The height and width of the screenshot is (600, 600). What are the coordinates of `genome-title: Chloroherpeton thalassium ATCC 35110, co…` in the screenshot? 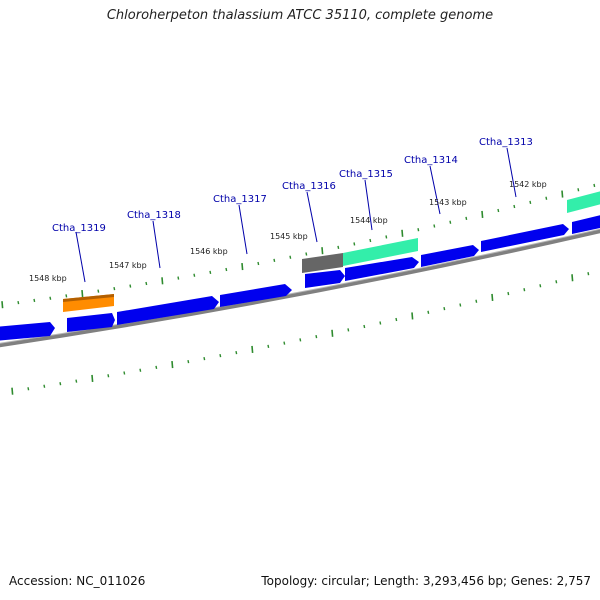 It's located at (300, 15).